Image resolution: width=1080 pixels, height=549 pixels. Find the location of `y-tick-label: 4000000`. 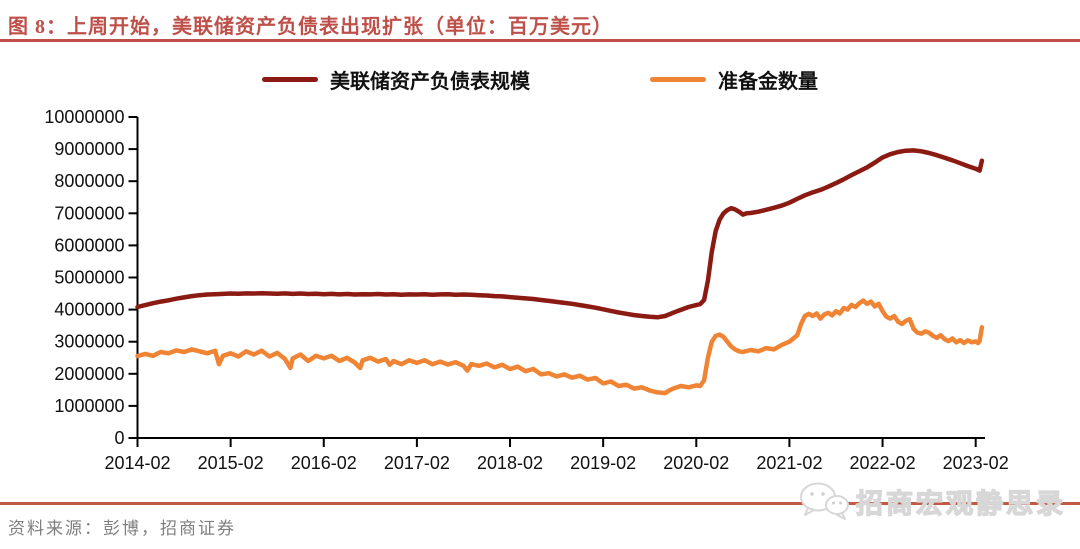

y-tick-label: 4000000 is located at coordinates (89, 310).